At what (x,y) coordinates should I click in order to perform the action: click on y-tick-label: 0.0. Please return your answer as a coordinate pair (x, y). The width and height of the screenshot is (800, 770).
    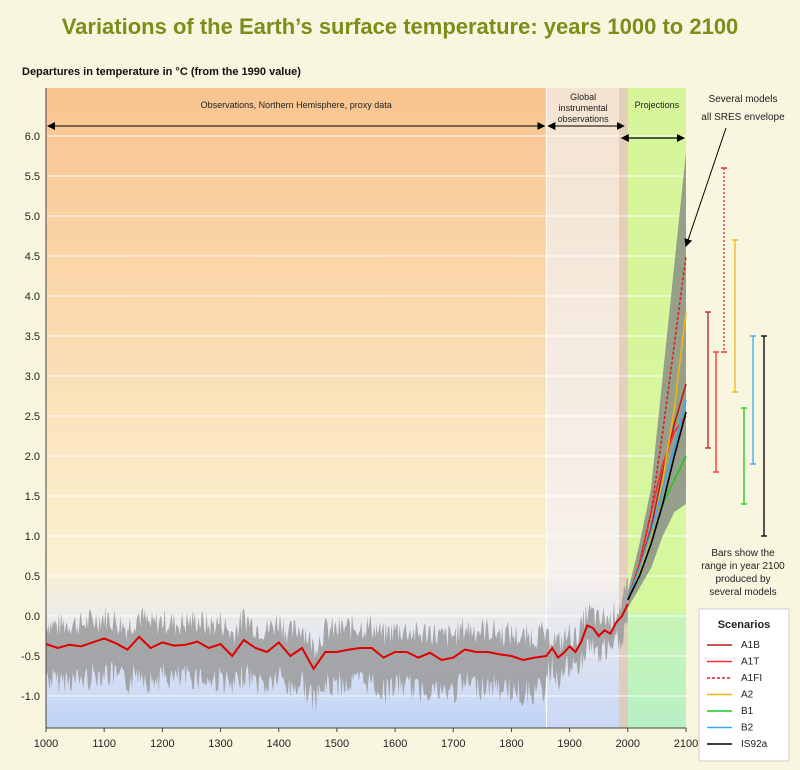
    Looking at the image, I should click on (32, 617).